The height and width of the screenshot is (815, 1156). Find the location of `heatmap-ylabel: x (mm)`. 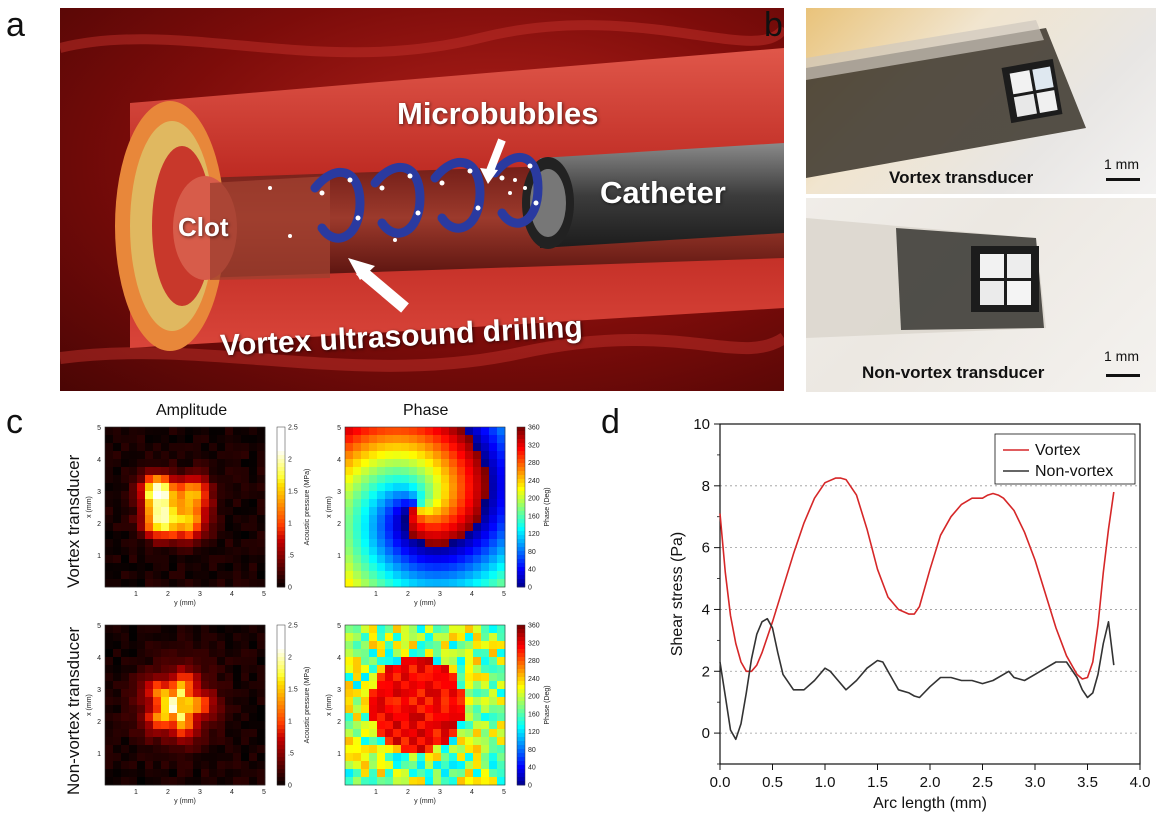

heatmap-ylabel: x (mm) is located at coordinates (329, 705).